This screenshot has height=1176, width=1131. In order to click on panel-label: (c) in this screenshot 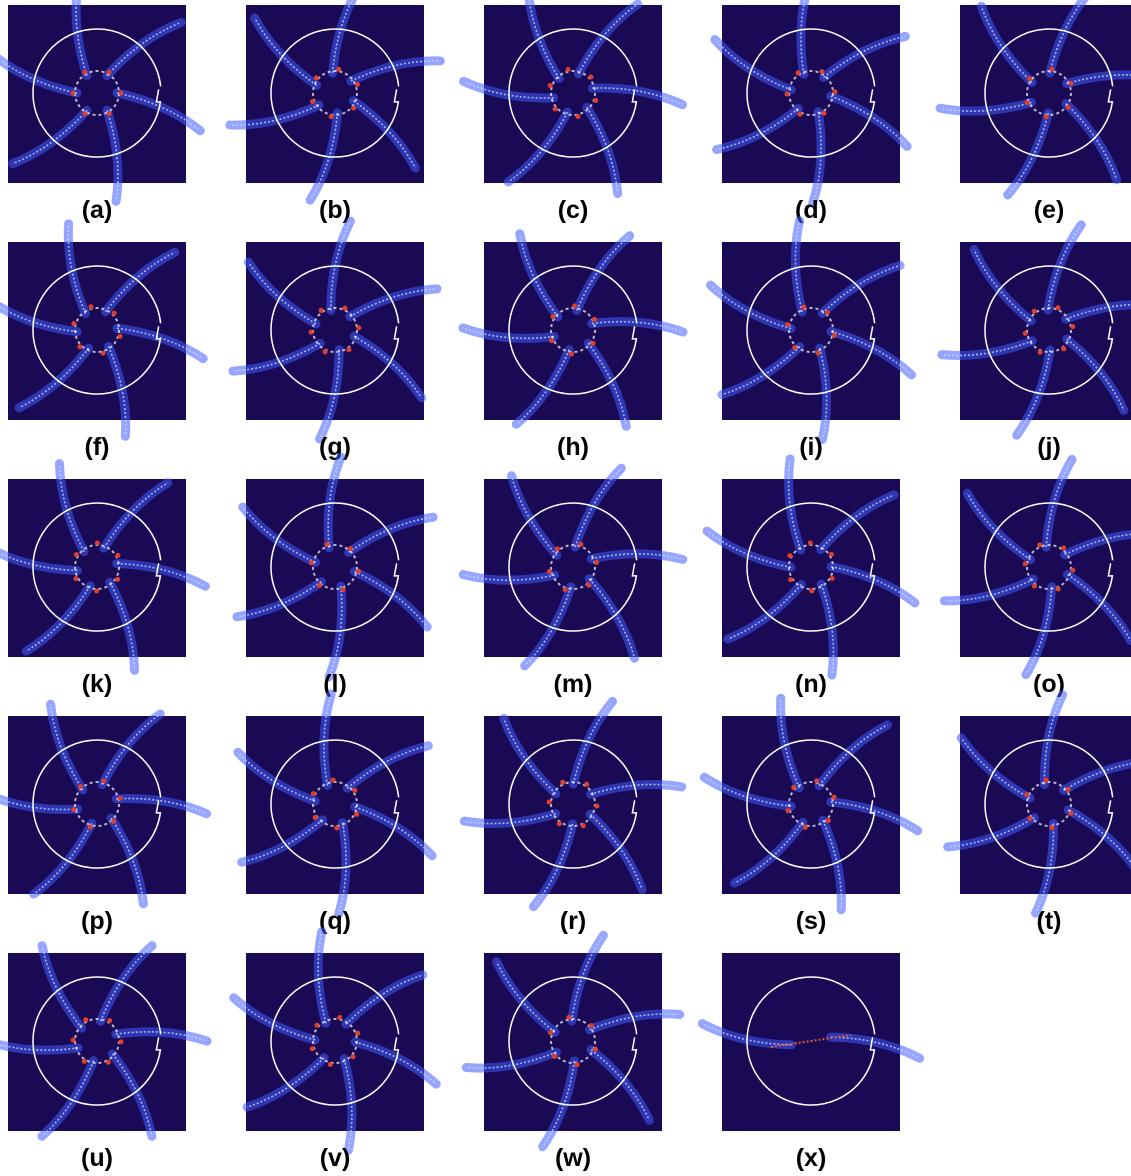, I will do `click(573, 210)`.